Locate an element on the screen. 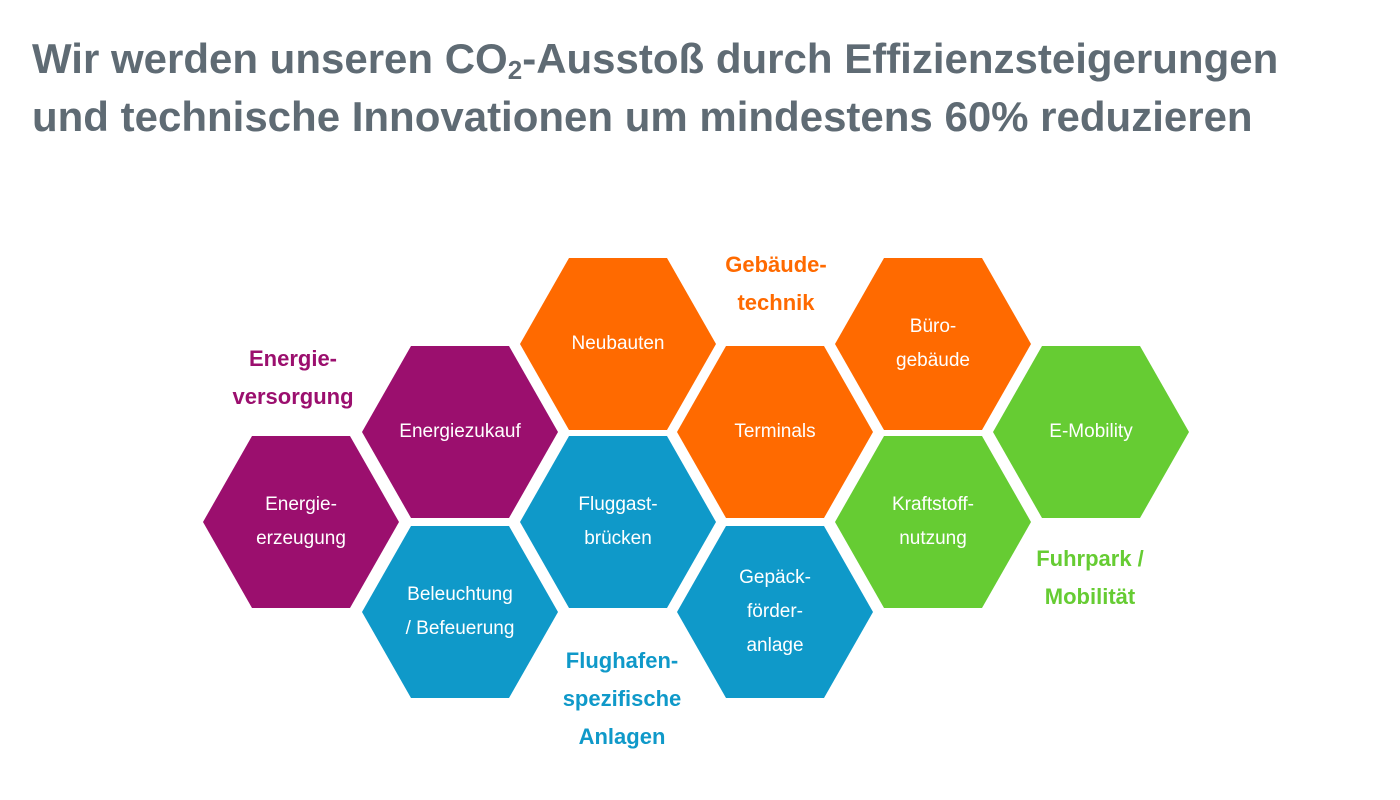  hex-kraftstoffnutzung: Kraftstoff- nutzung is located at coordinates (933, 522).